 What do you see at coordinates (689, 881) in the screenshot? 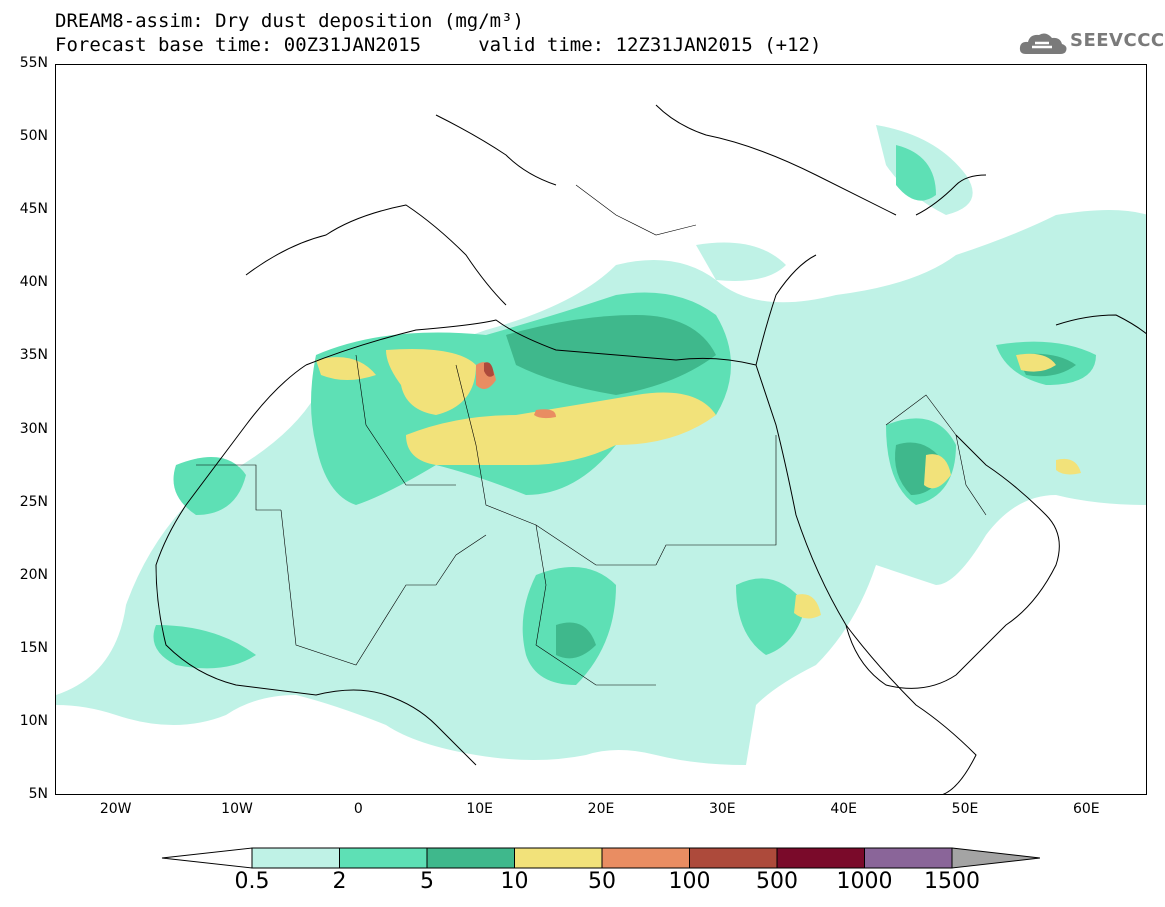
I see `colorbar-level-label: 100` at bounding box center [689, 881].